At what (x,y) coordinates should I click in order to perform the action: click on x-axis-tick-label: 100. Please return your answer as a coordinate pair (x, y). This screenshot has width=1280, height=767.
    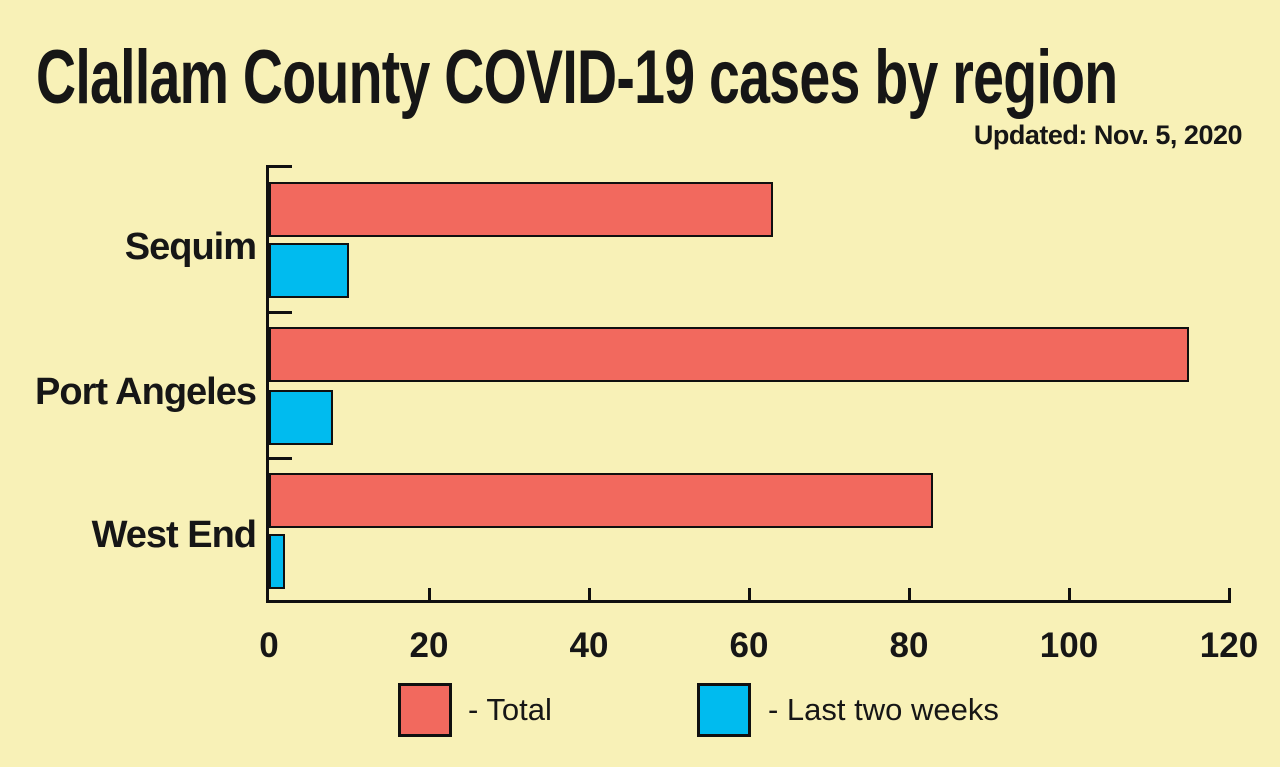
    Looking at the image, I should click on (1069, 645).